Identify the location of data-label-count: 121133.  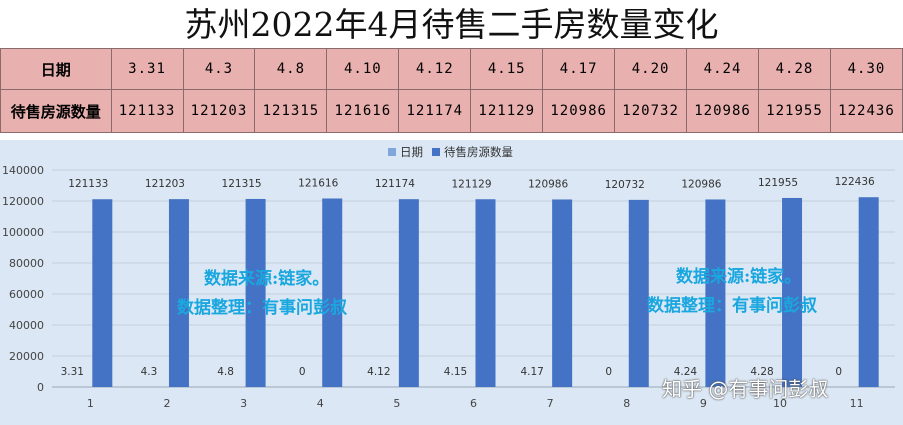
(88, 184).